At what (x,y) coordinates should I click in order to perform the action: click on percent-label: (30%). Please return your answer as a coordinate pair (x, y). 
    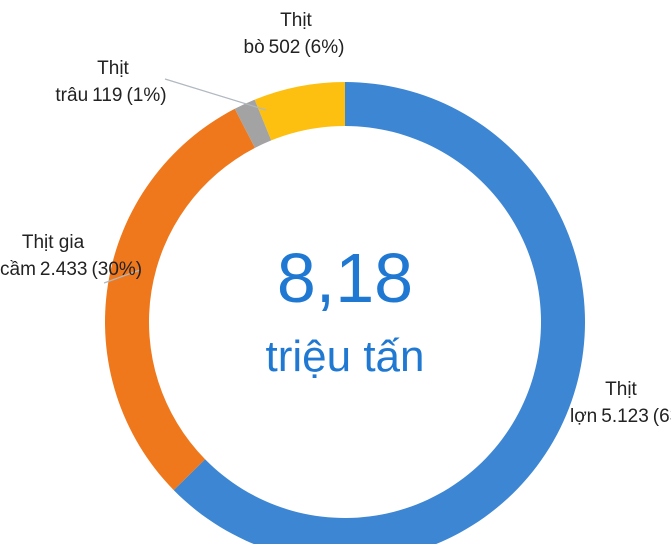
    Looking at the image, I should click on (117, 269).